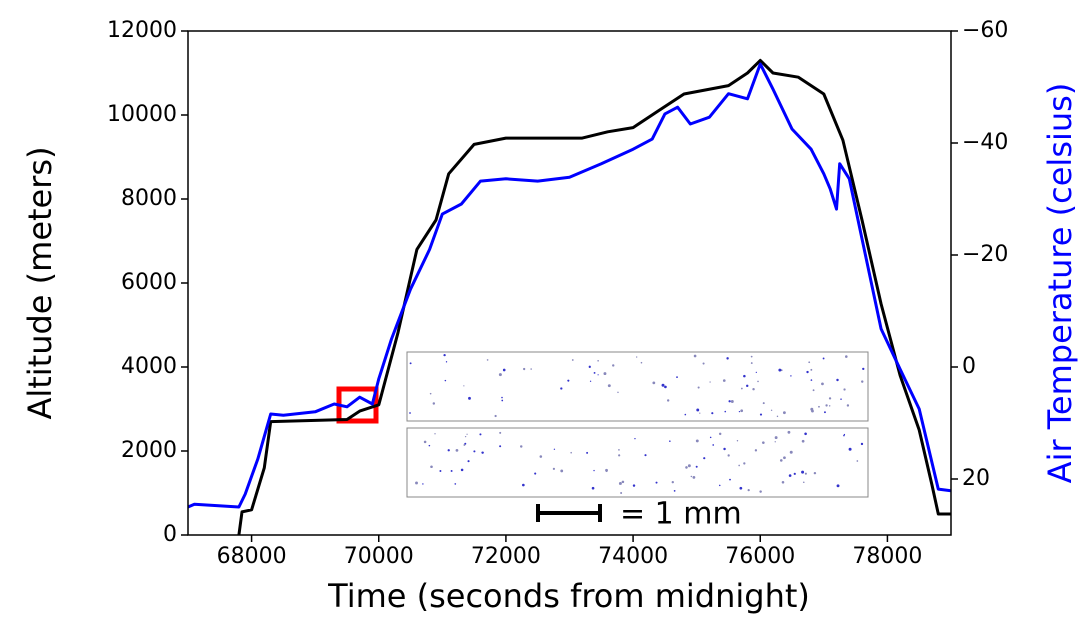  What do you see at coordinates (985, 142) in the screenshot?
I see `y2-tick-label: −40` at bounding box center [985, 142].